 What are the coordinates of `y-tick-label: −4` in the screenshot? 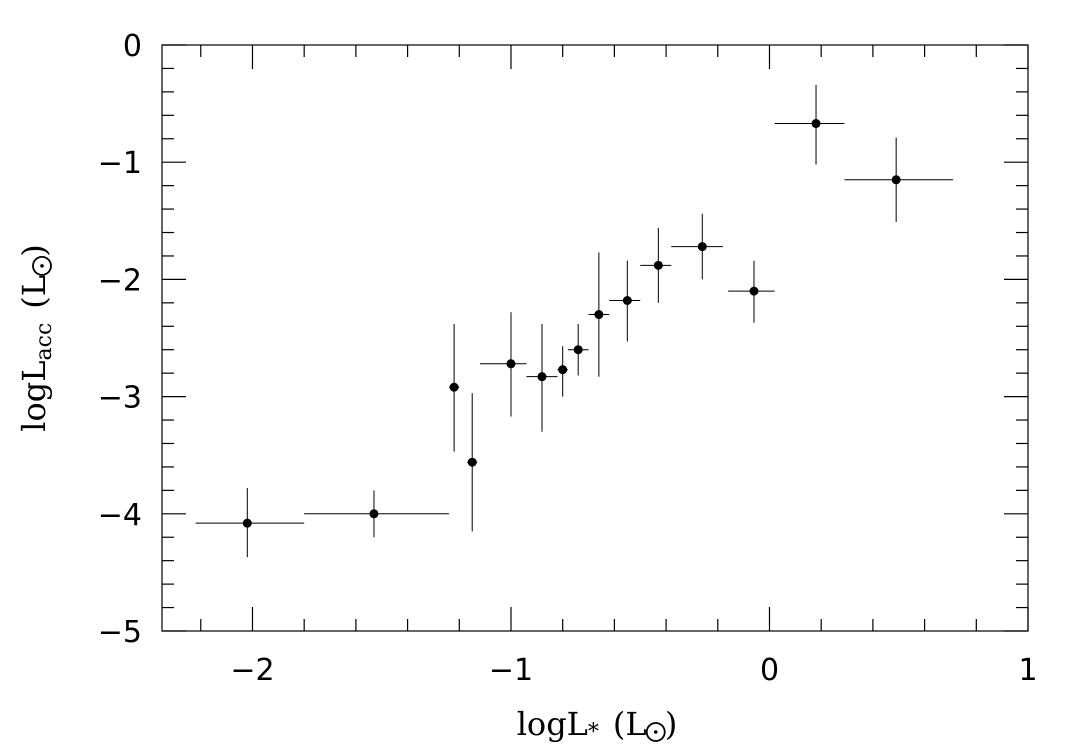 It's located at (120, 515).